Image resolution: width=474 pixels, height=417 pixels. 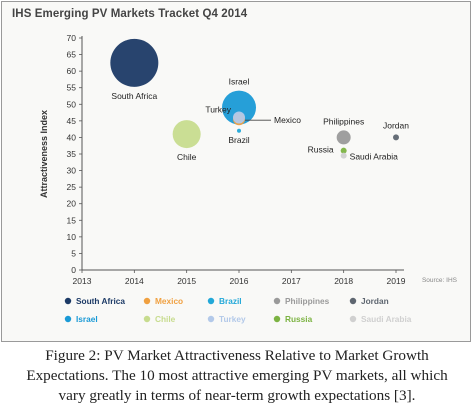 What do you see at coordinates (72, 121) in the screenshot?
I see `y-tick-label: 45` at bounding box center [72, 121].